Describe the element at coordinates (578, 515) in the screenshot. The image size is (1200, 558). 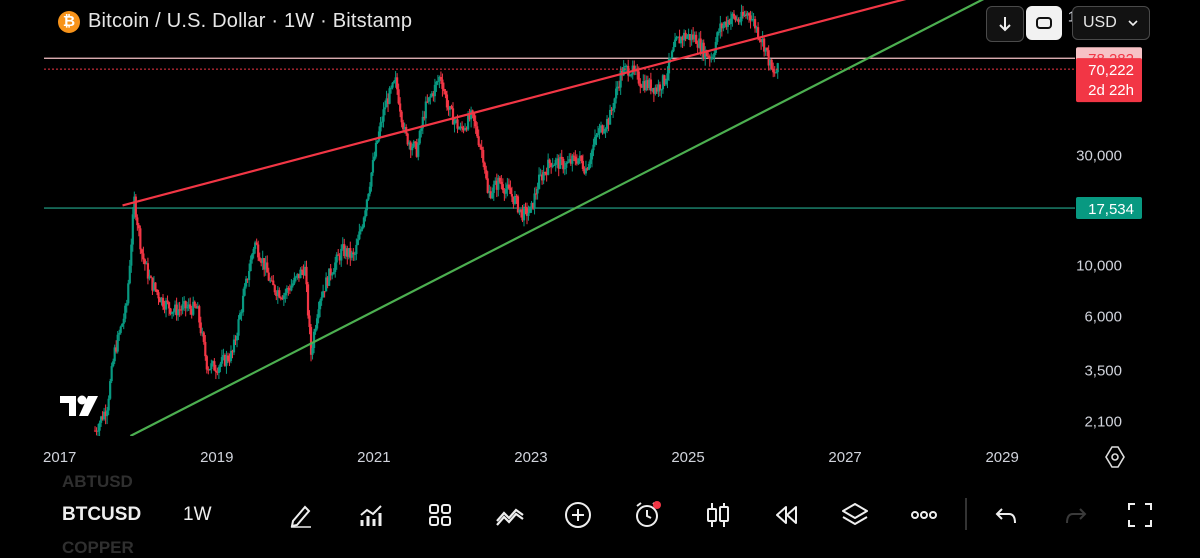
I see `add-button` at that location.